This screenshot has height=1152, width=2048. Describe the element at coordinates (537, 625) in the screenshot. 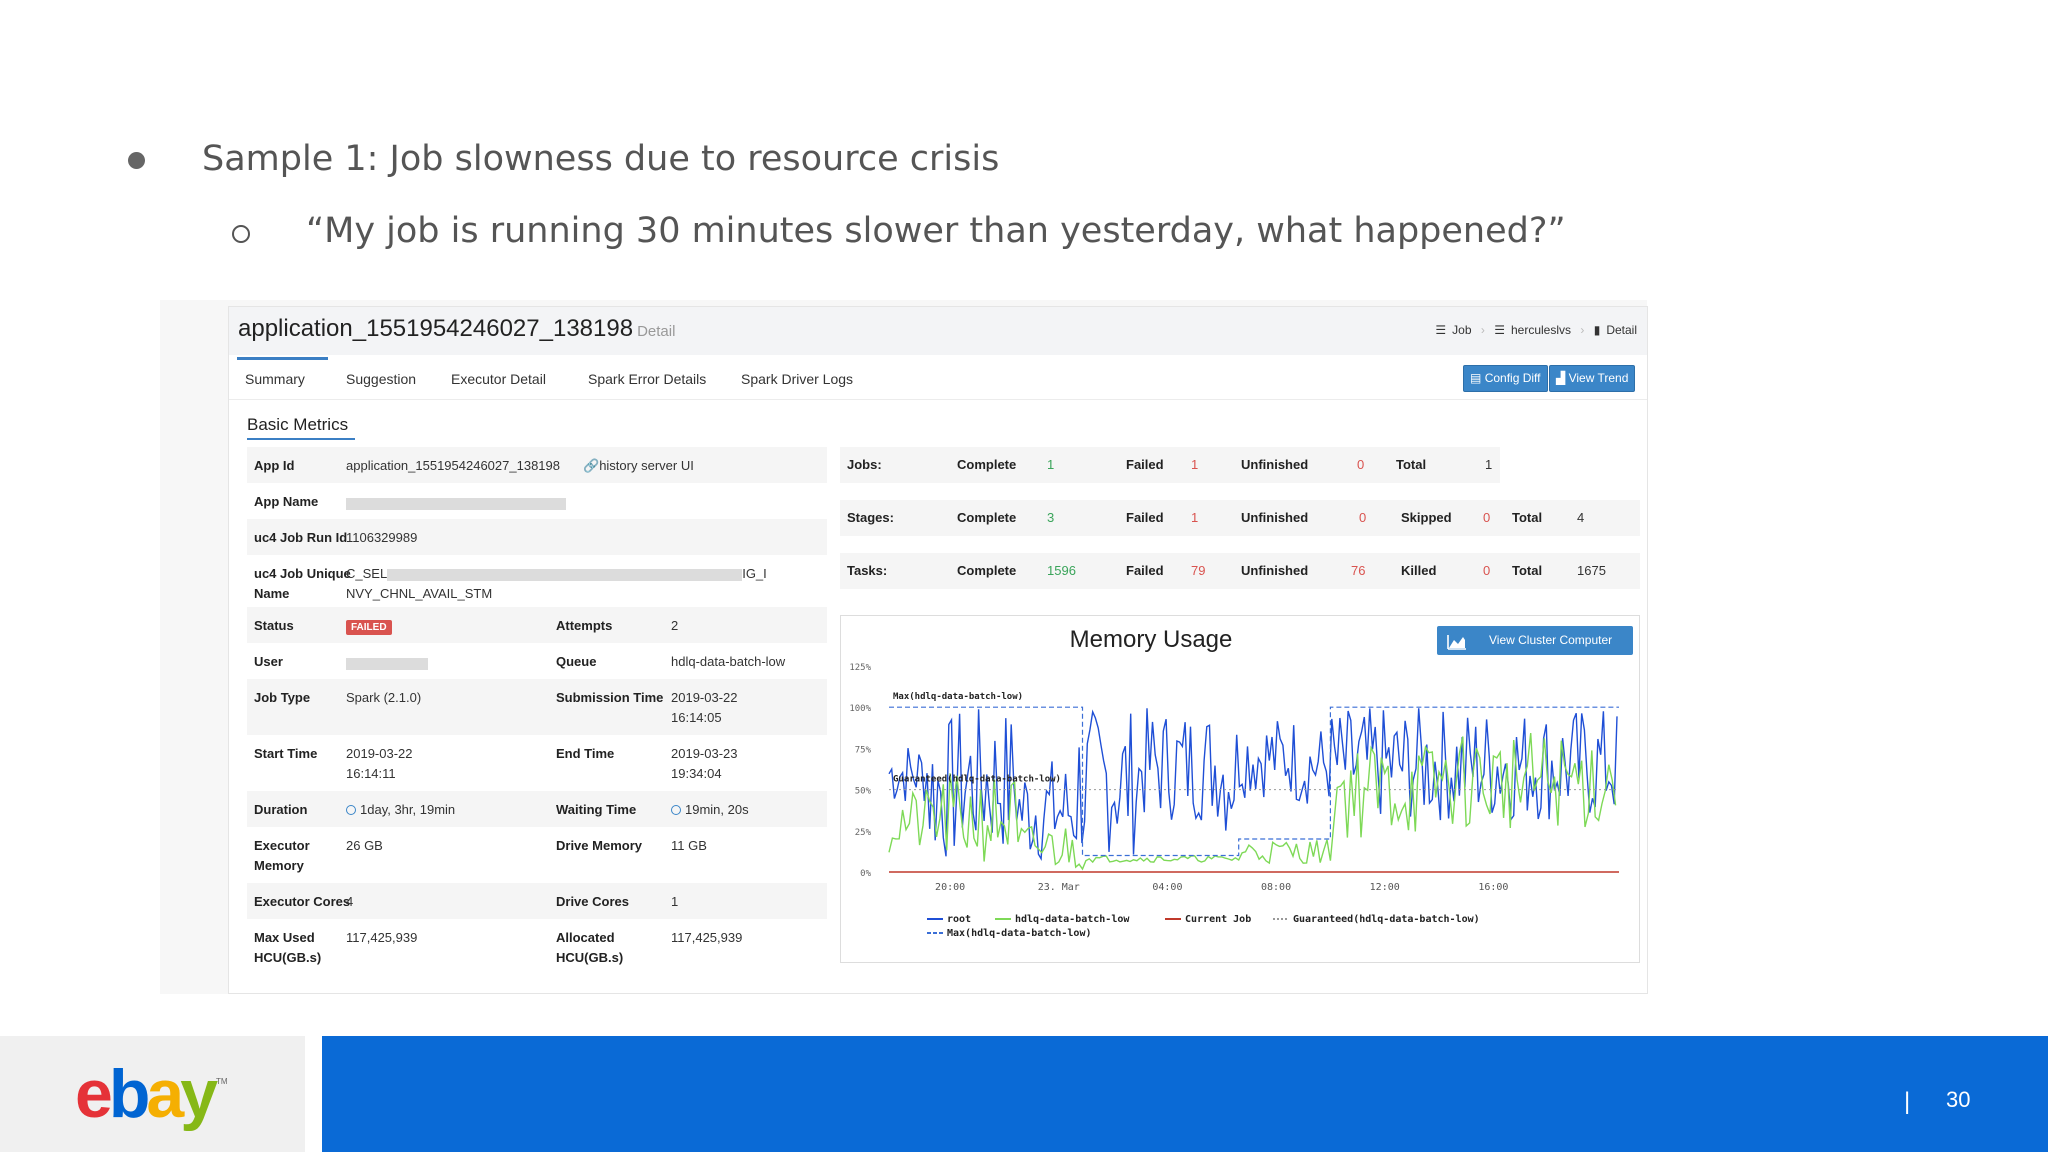

I see `table-row: Status FAILED Attempts 2` at that location.